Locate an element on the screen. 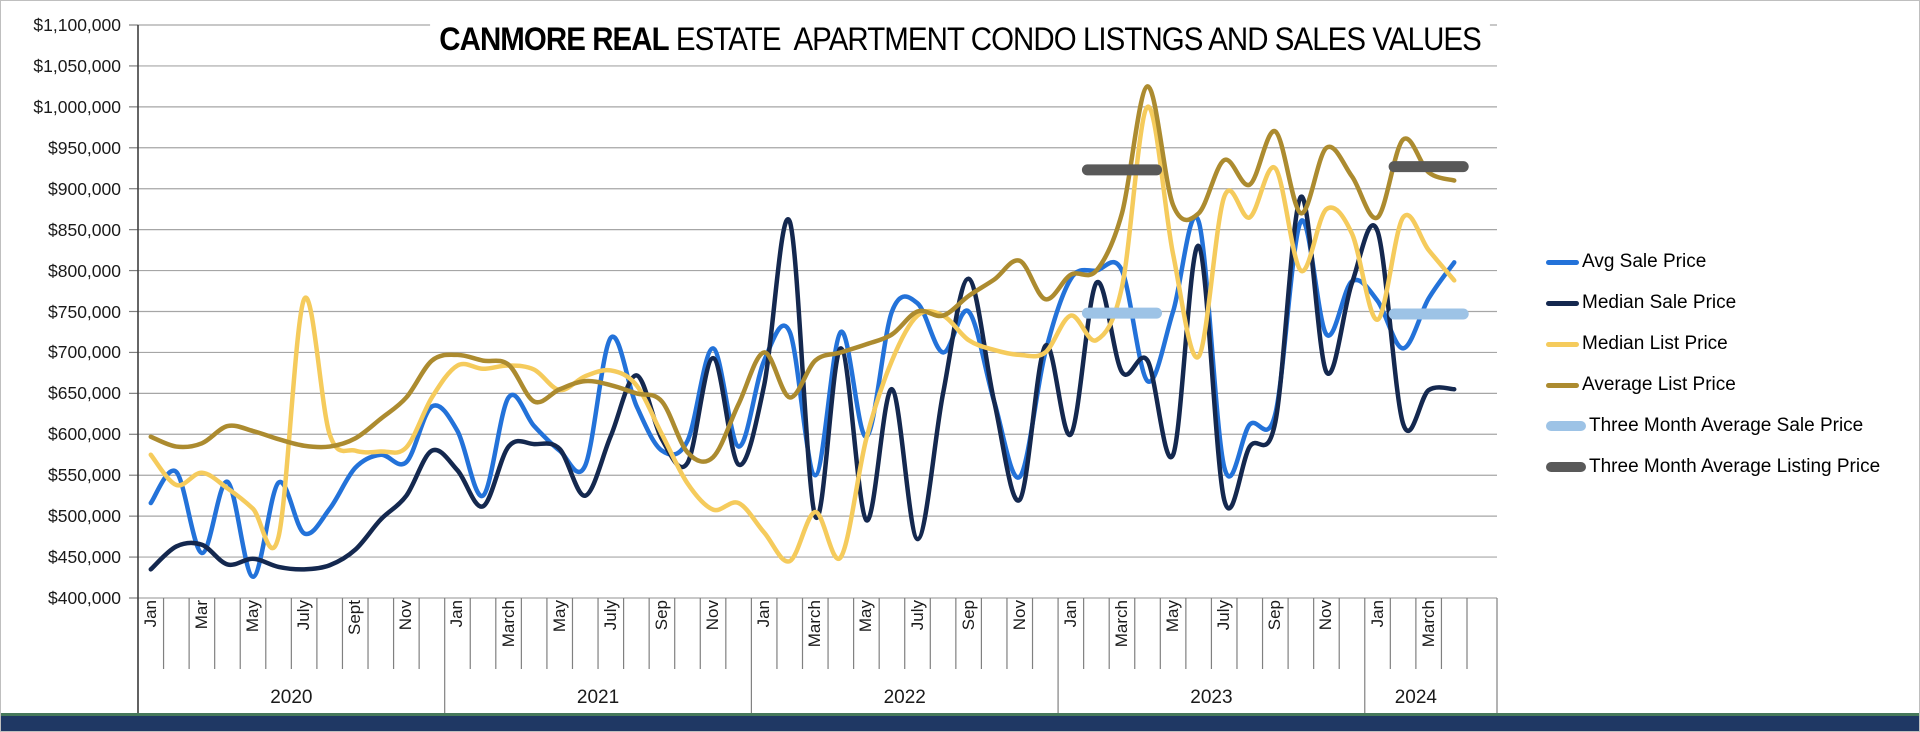 The height and width of the screenshot is (732, 1920). legend-label: Median List Price is located at coordinates (1655, 343).